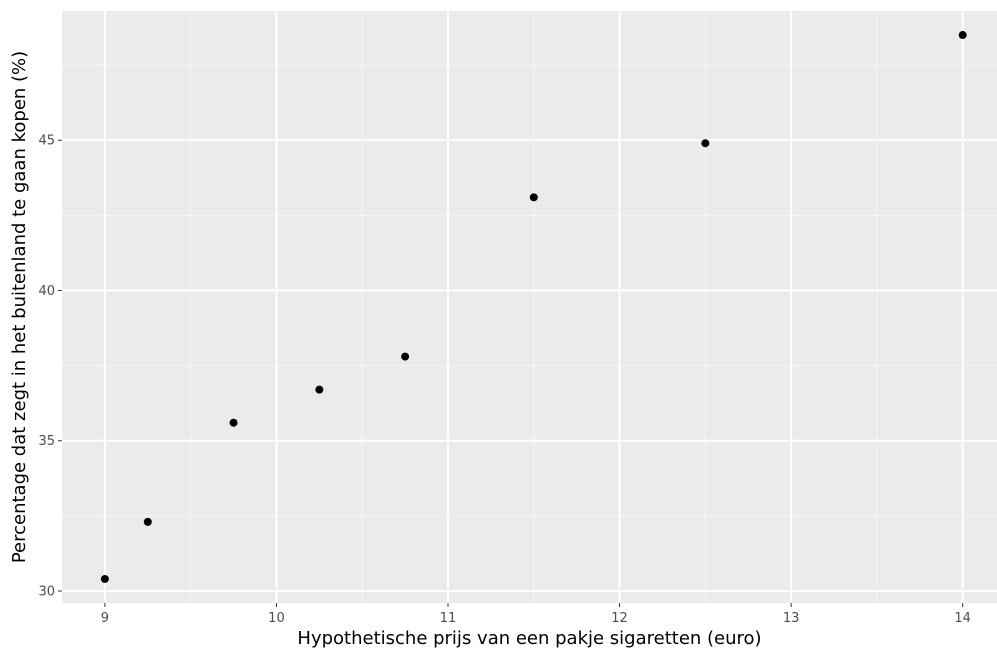 The image size is (997, 648). Describe the element at coordinates (46, 441) in the screenshot. I see `y-tick-label: 35` at that location.